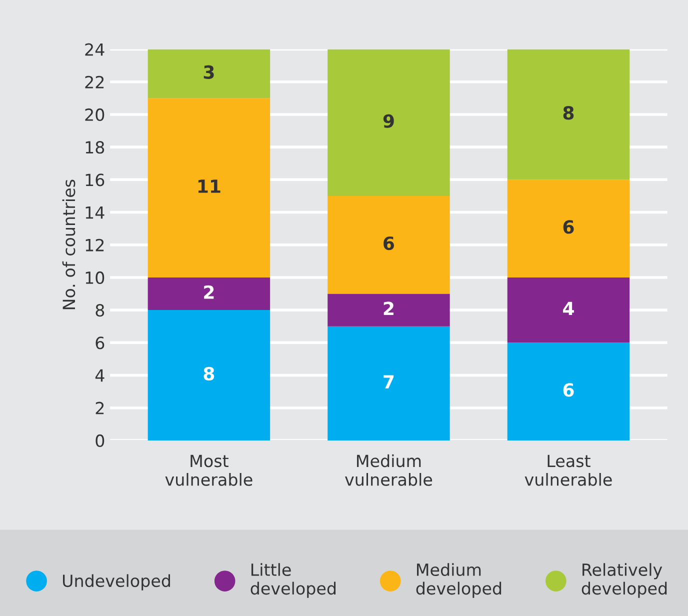  What do you see at coordinates (95, 277) in the screenshot?
I see `y-tick-label: 10` at bounding box center [95, 277].